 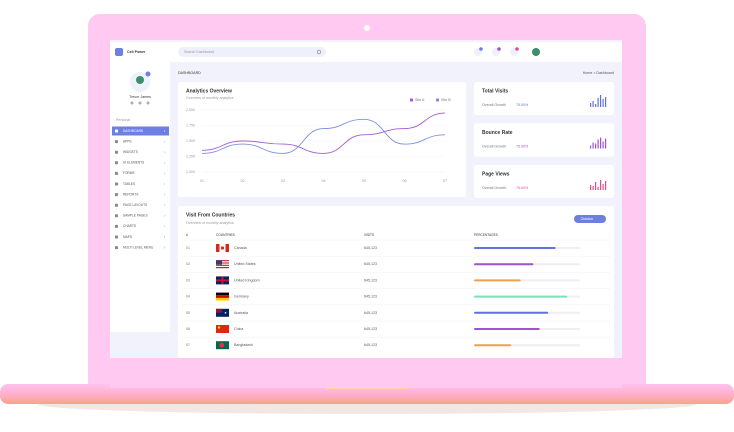 I want to click on filter-button, so click(x=590, y=219).